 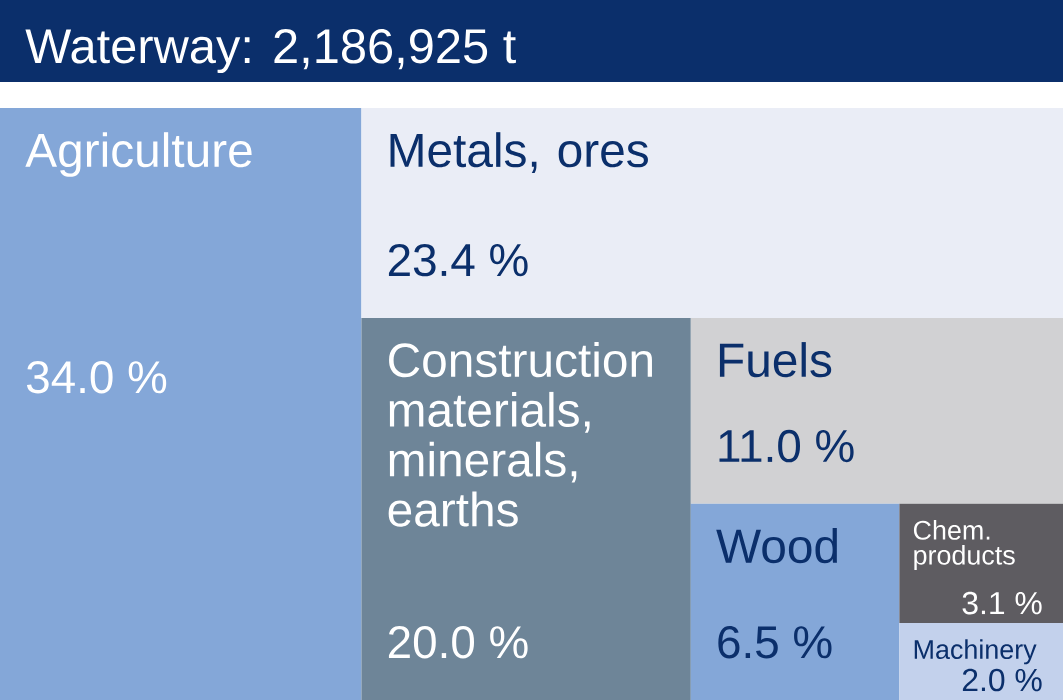 What do you see at coordinates (776, 546) in the screenshot?
I see `category-label: Wood` at bounding box center [776, 546].